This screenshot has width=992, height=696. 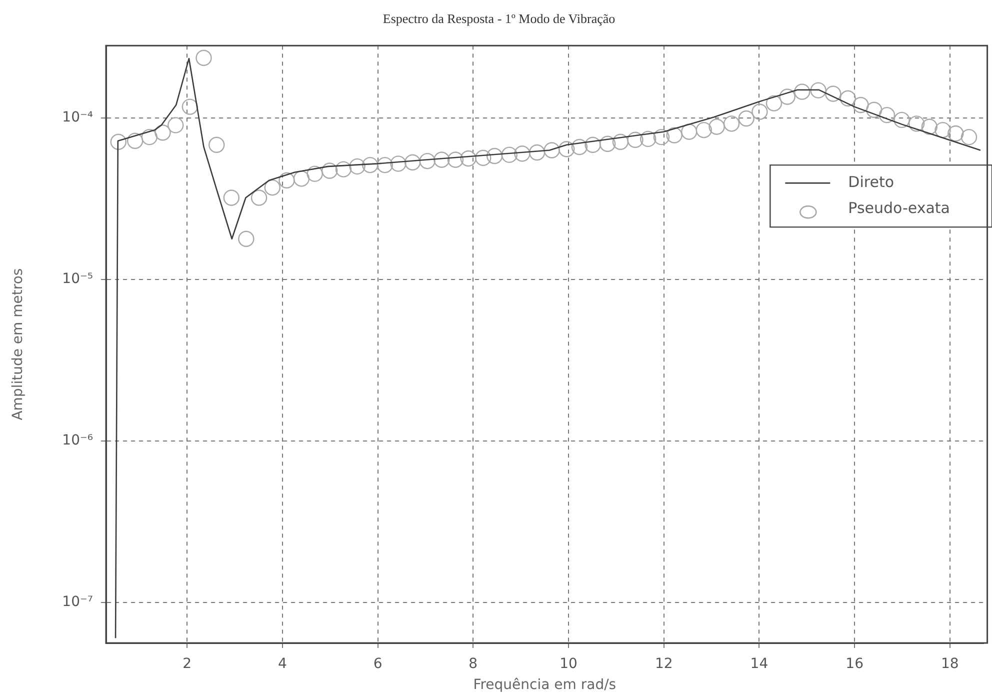 I want to click on legend-label: Pseudo-exata, so click(x=899, y=207).